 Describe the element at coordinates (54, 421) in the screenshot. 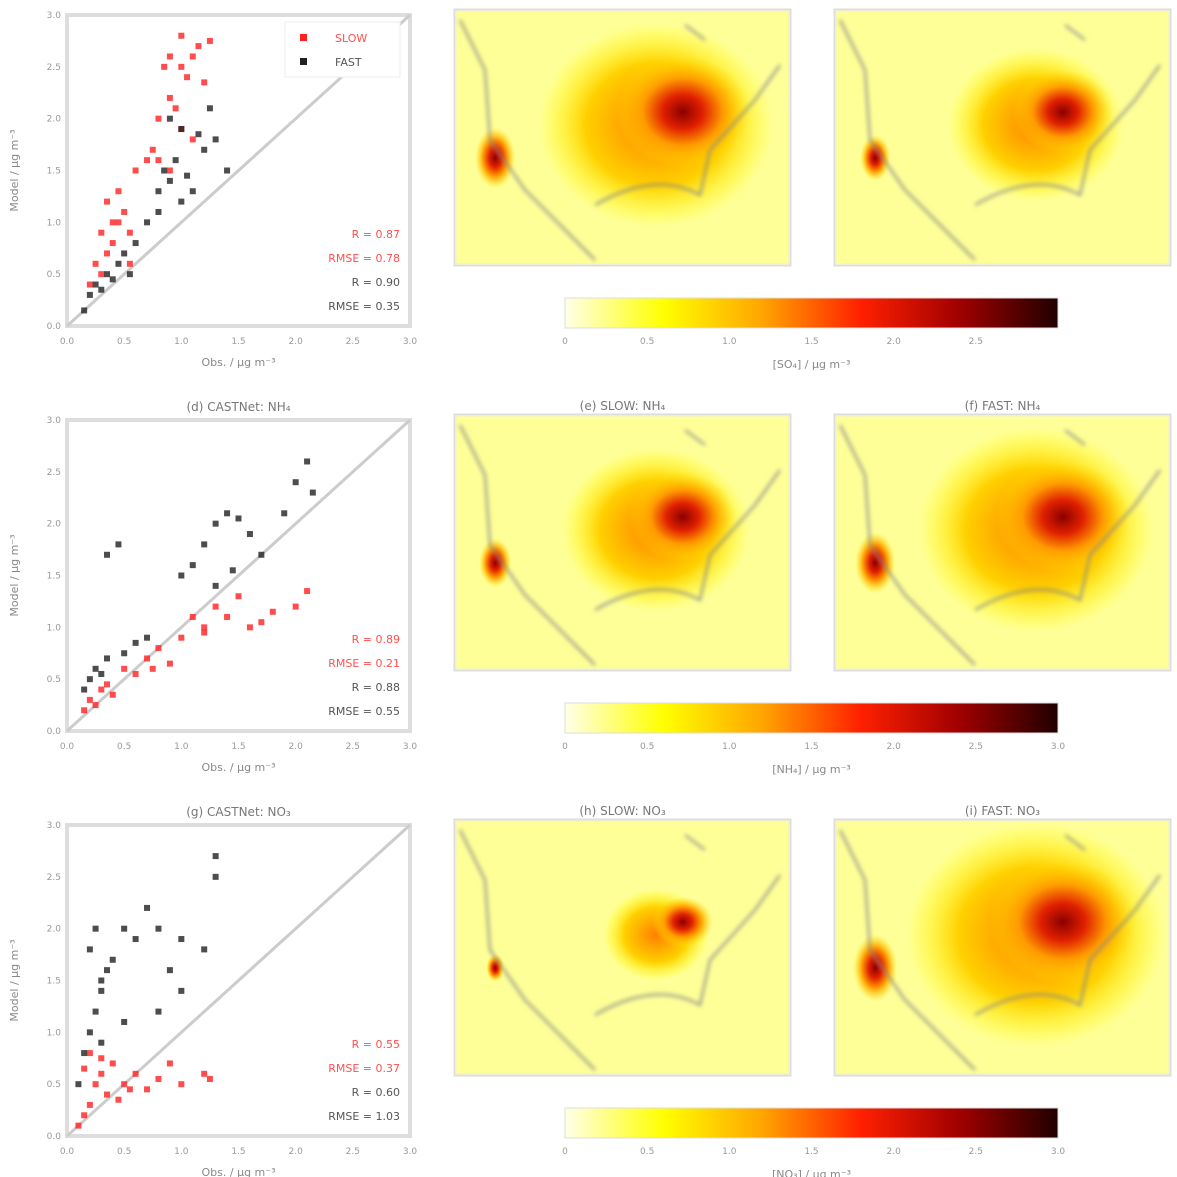

I see `y-tick-label: 3.0` at that location.